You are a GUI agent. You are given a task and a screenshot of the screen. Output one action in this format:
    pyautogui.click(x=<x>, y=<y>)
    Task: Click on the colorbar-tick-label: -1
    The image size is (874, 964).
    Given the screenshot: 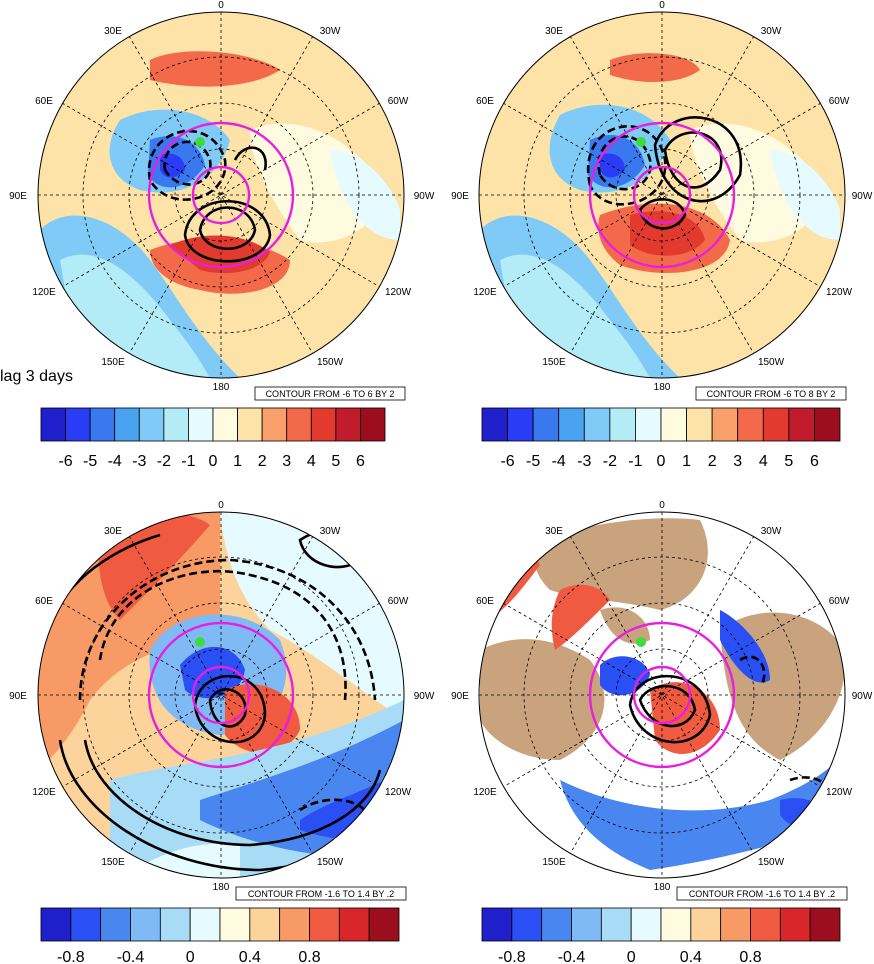 What is the action you would take?
    pyautogui.click(x=188, y=461)
    